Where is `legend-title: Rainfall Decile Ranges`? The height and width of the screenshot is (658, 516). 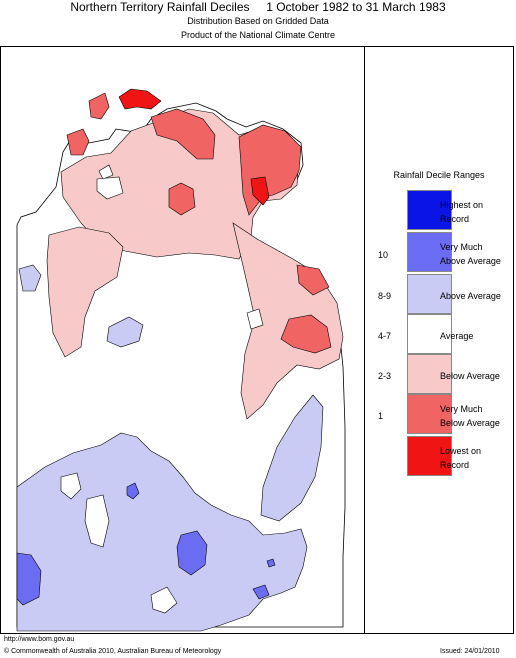
legend-title: Rainfall Decile Ranges is located at coordinates (439, 175).